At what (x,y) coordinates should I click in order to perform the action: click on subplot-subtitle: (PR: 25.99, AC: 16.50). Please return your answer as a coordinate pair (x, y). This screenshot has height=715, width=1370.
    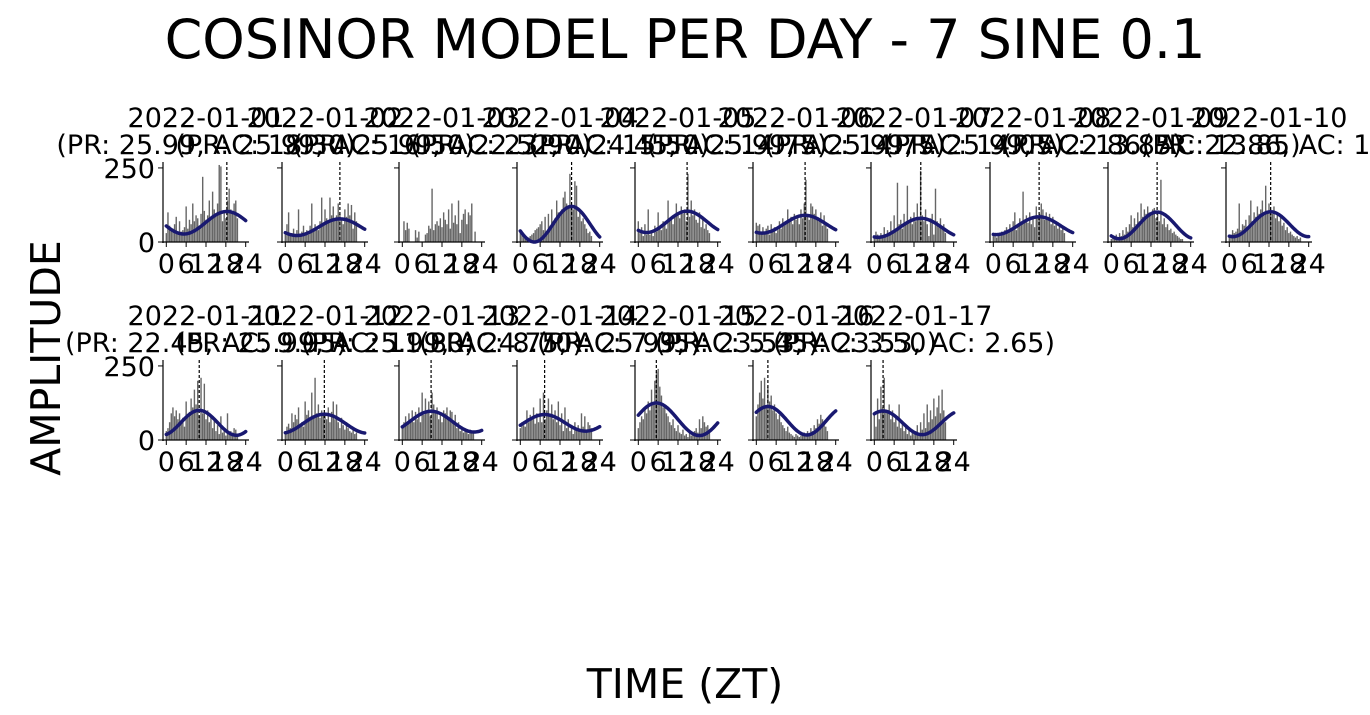
    Looking at the image, I should click on (324, 145).